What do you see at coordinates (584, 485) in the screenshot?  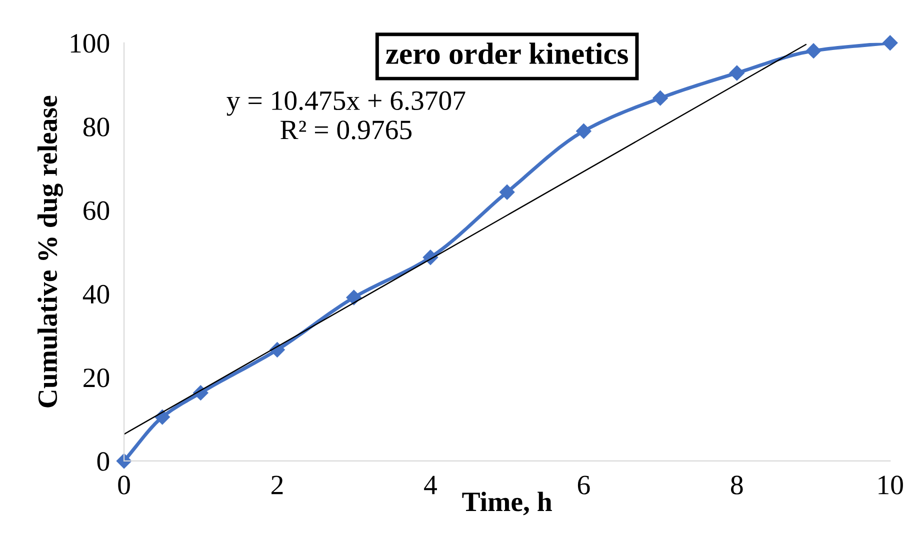 I see `x-tick-label: 6` at bounding box center [584, 485].